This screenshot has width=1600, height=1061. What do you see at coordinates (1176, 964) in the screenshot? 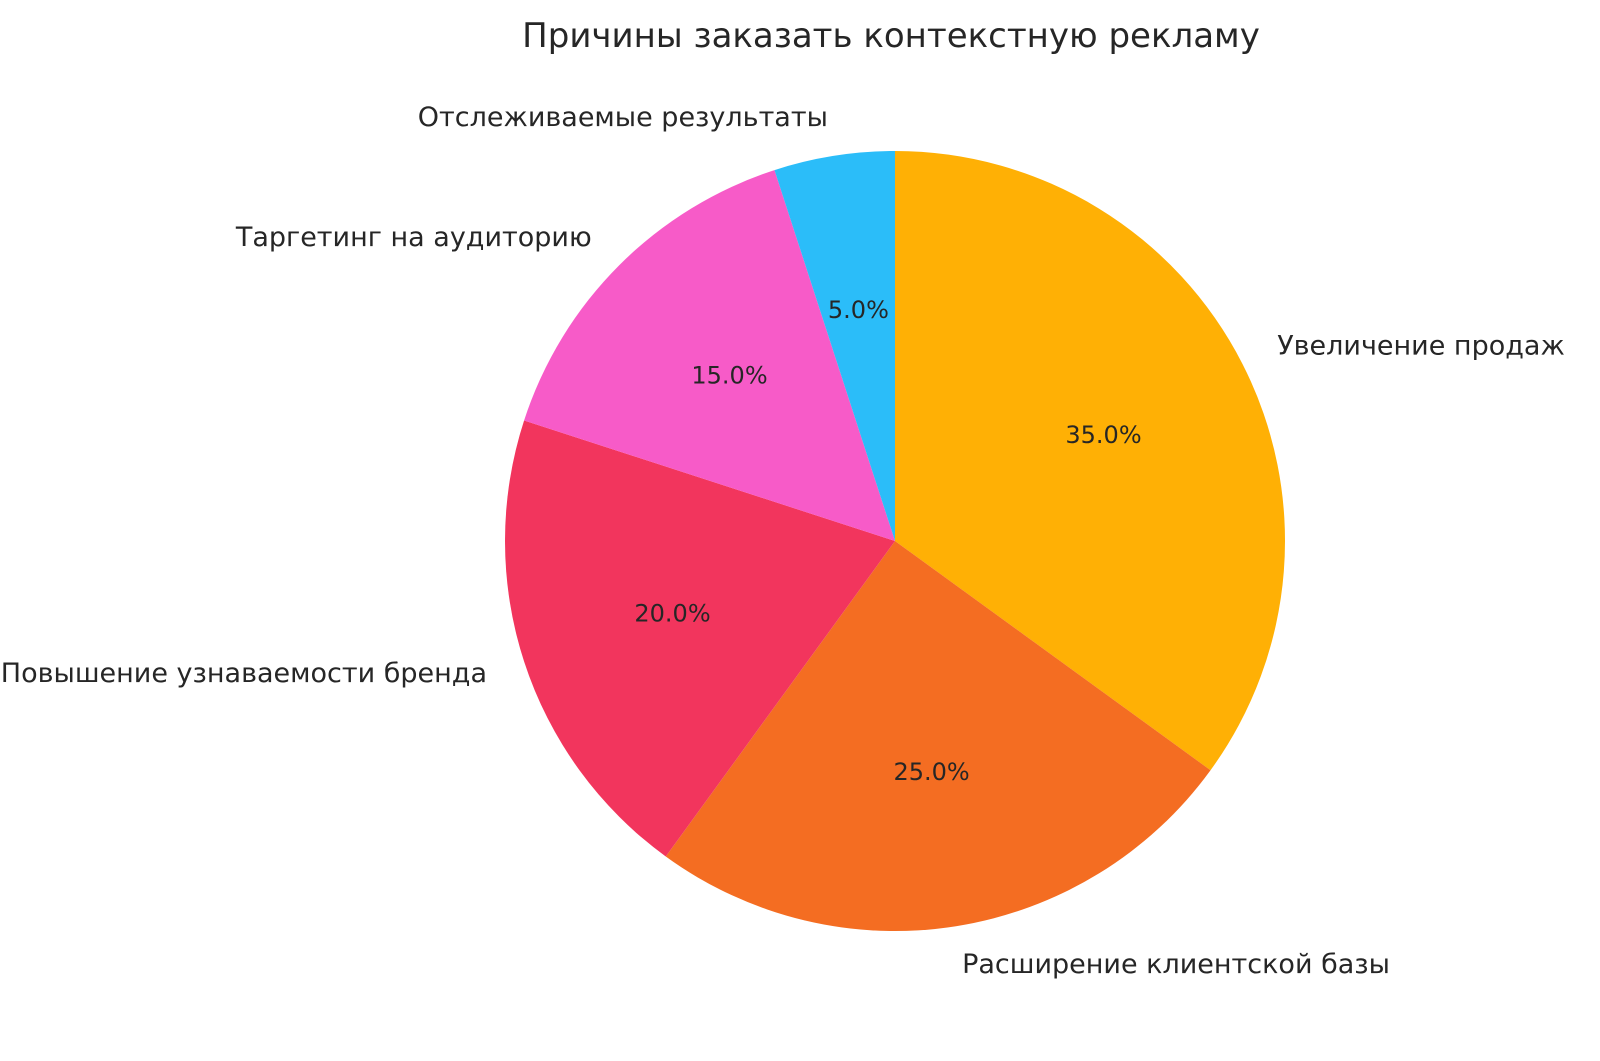
I see `slice-category-label-1: Расширение клиентской базы` at bounding box center [1176, 964].